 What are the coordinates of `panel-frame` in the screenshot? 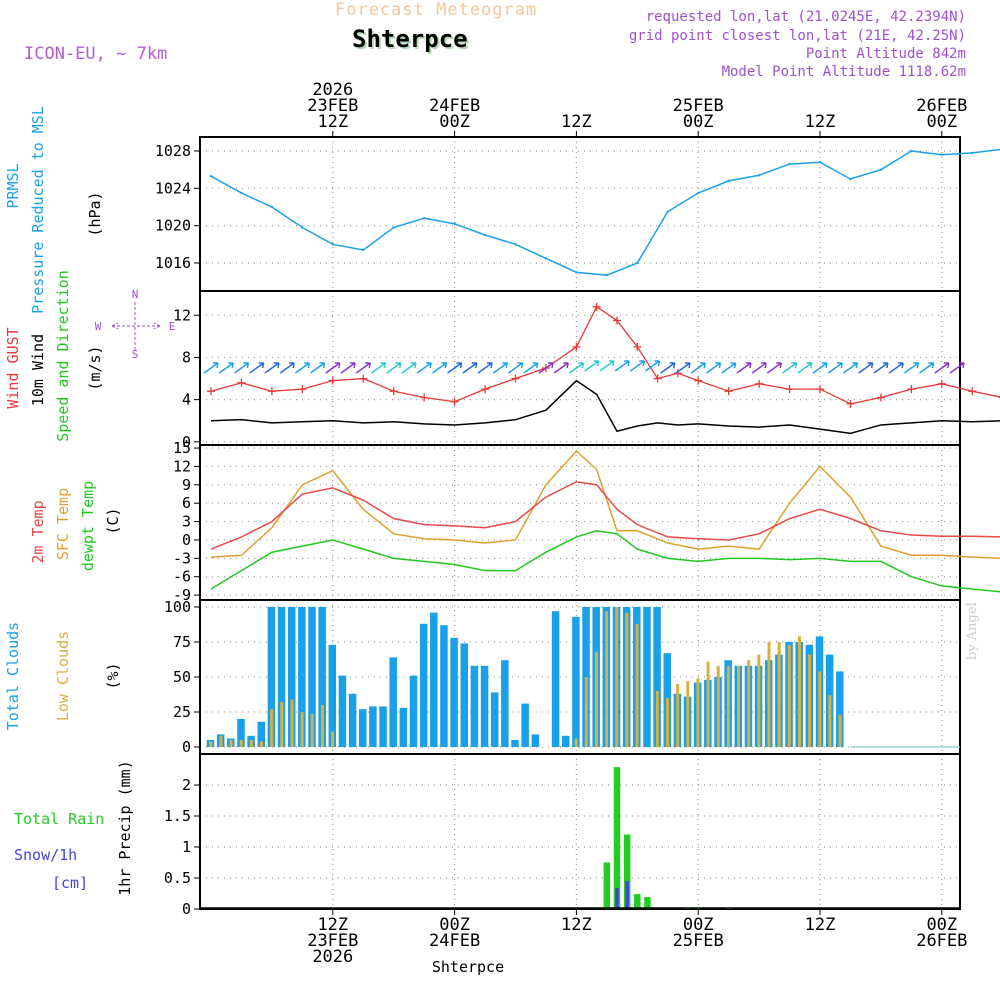 It's located at (580, 214).